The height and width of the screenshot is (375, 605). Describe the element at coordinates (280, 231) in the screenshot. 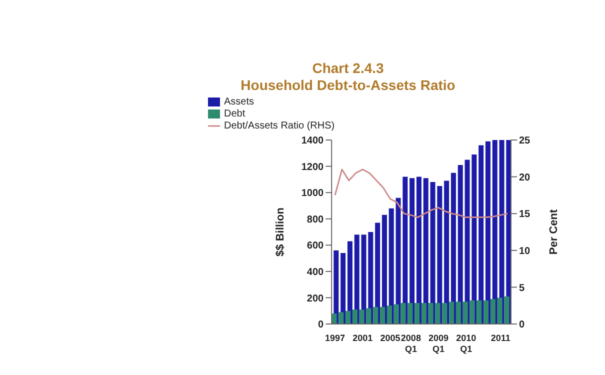

I see `y-axis-title: $$ Billion` at that location.